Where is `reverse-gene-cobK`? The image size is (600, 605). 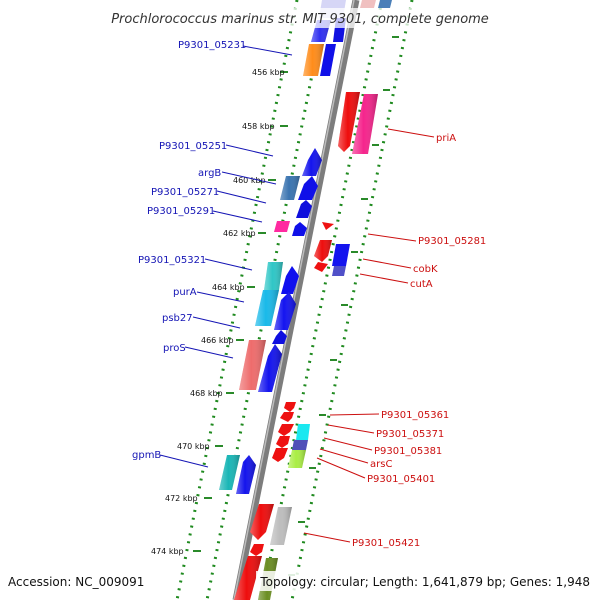 reverse-gene-cobK is located at coordinates (332, 253).